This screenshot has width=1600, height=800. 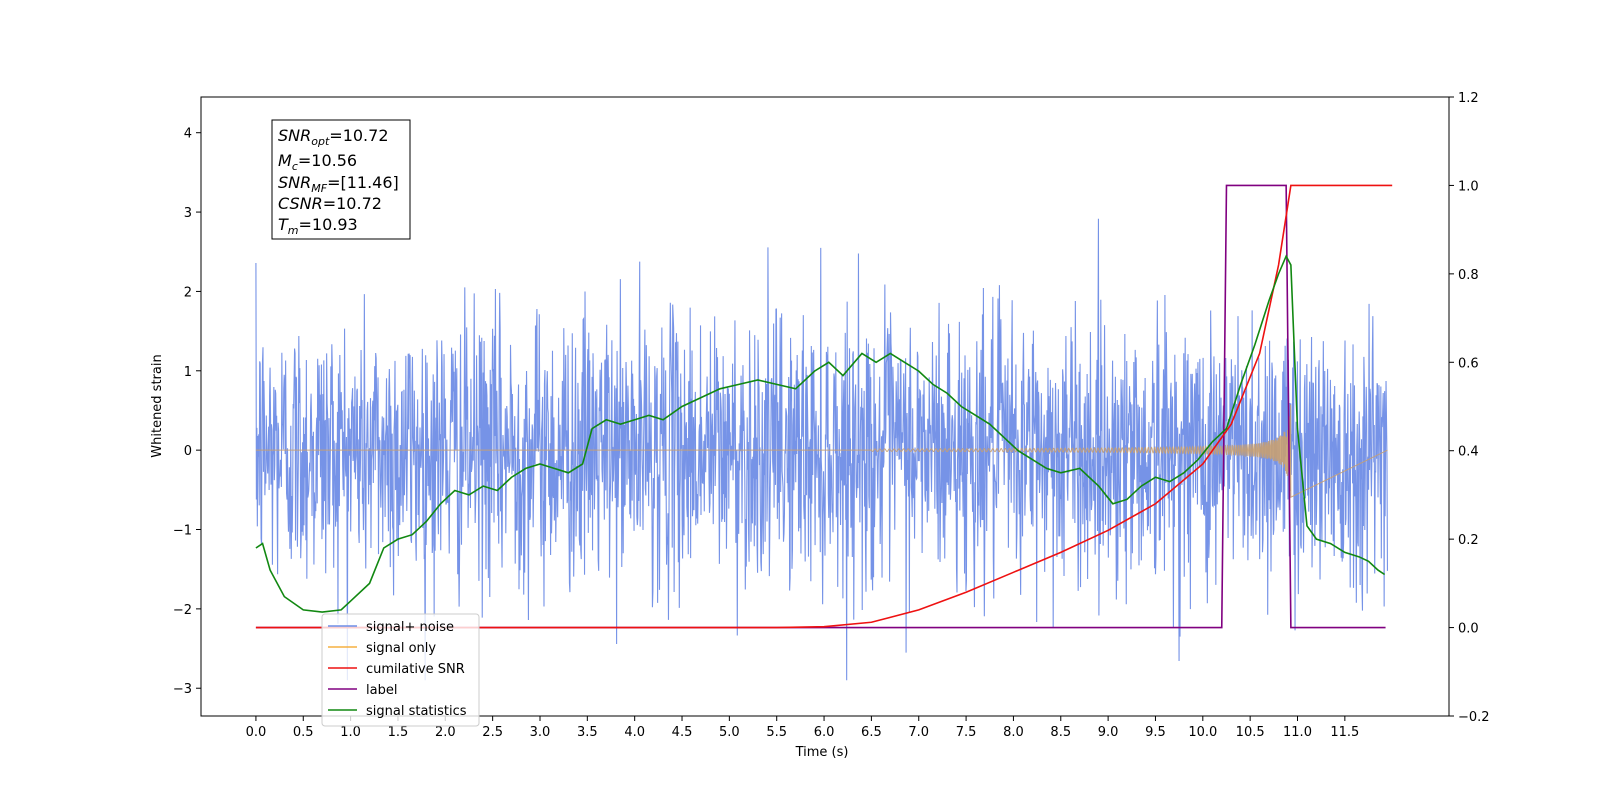 What do you see at coordinates (966, 732) in the screenshot?
I see `x-tick-label: 7.5` at bounding box center [966, 732].